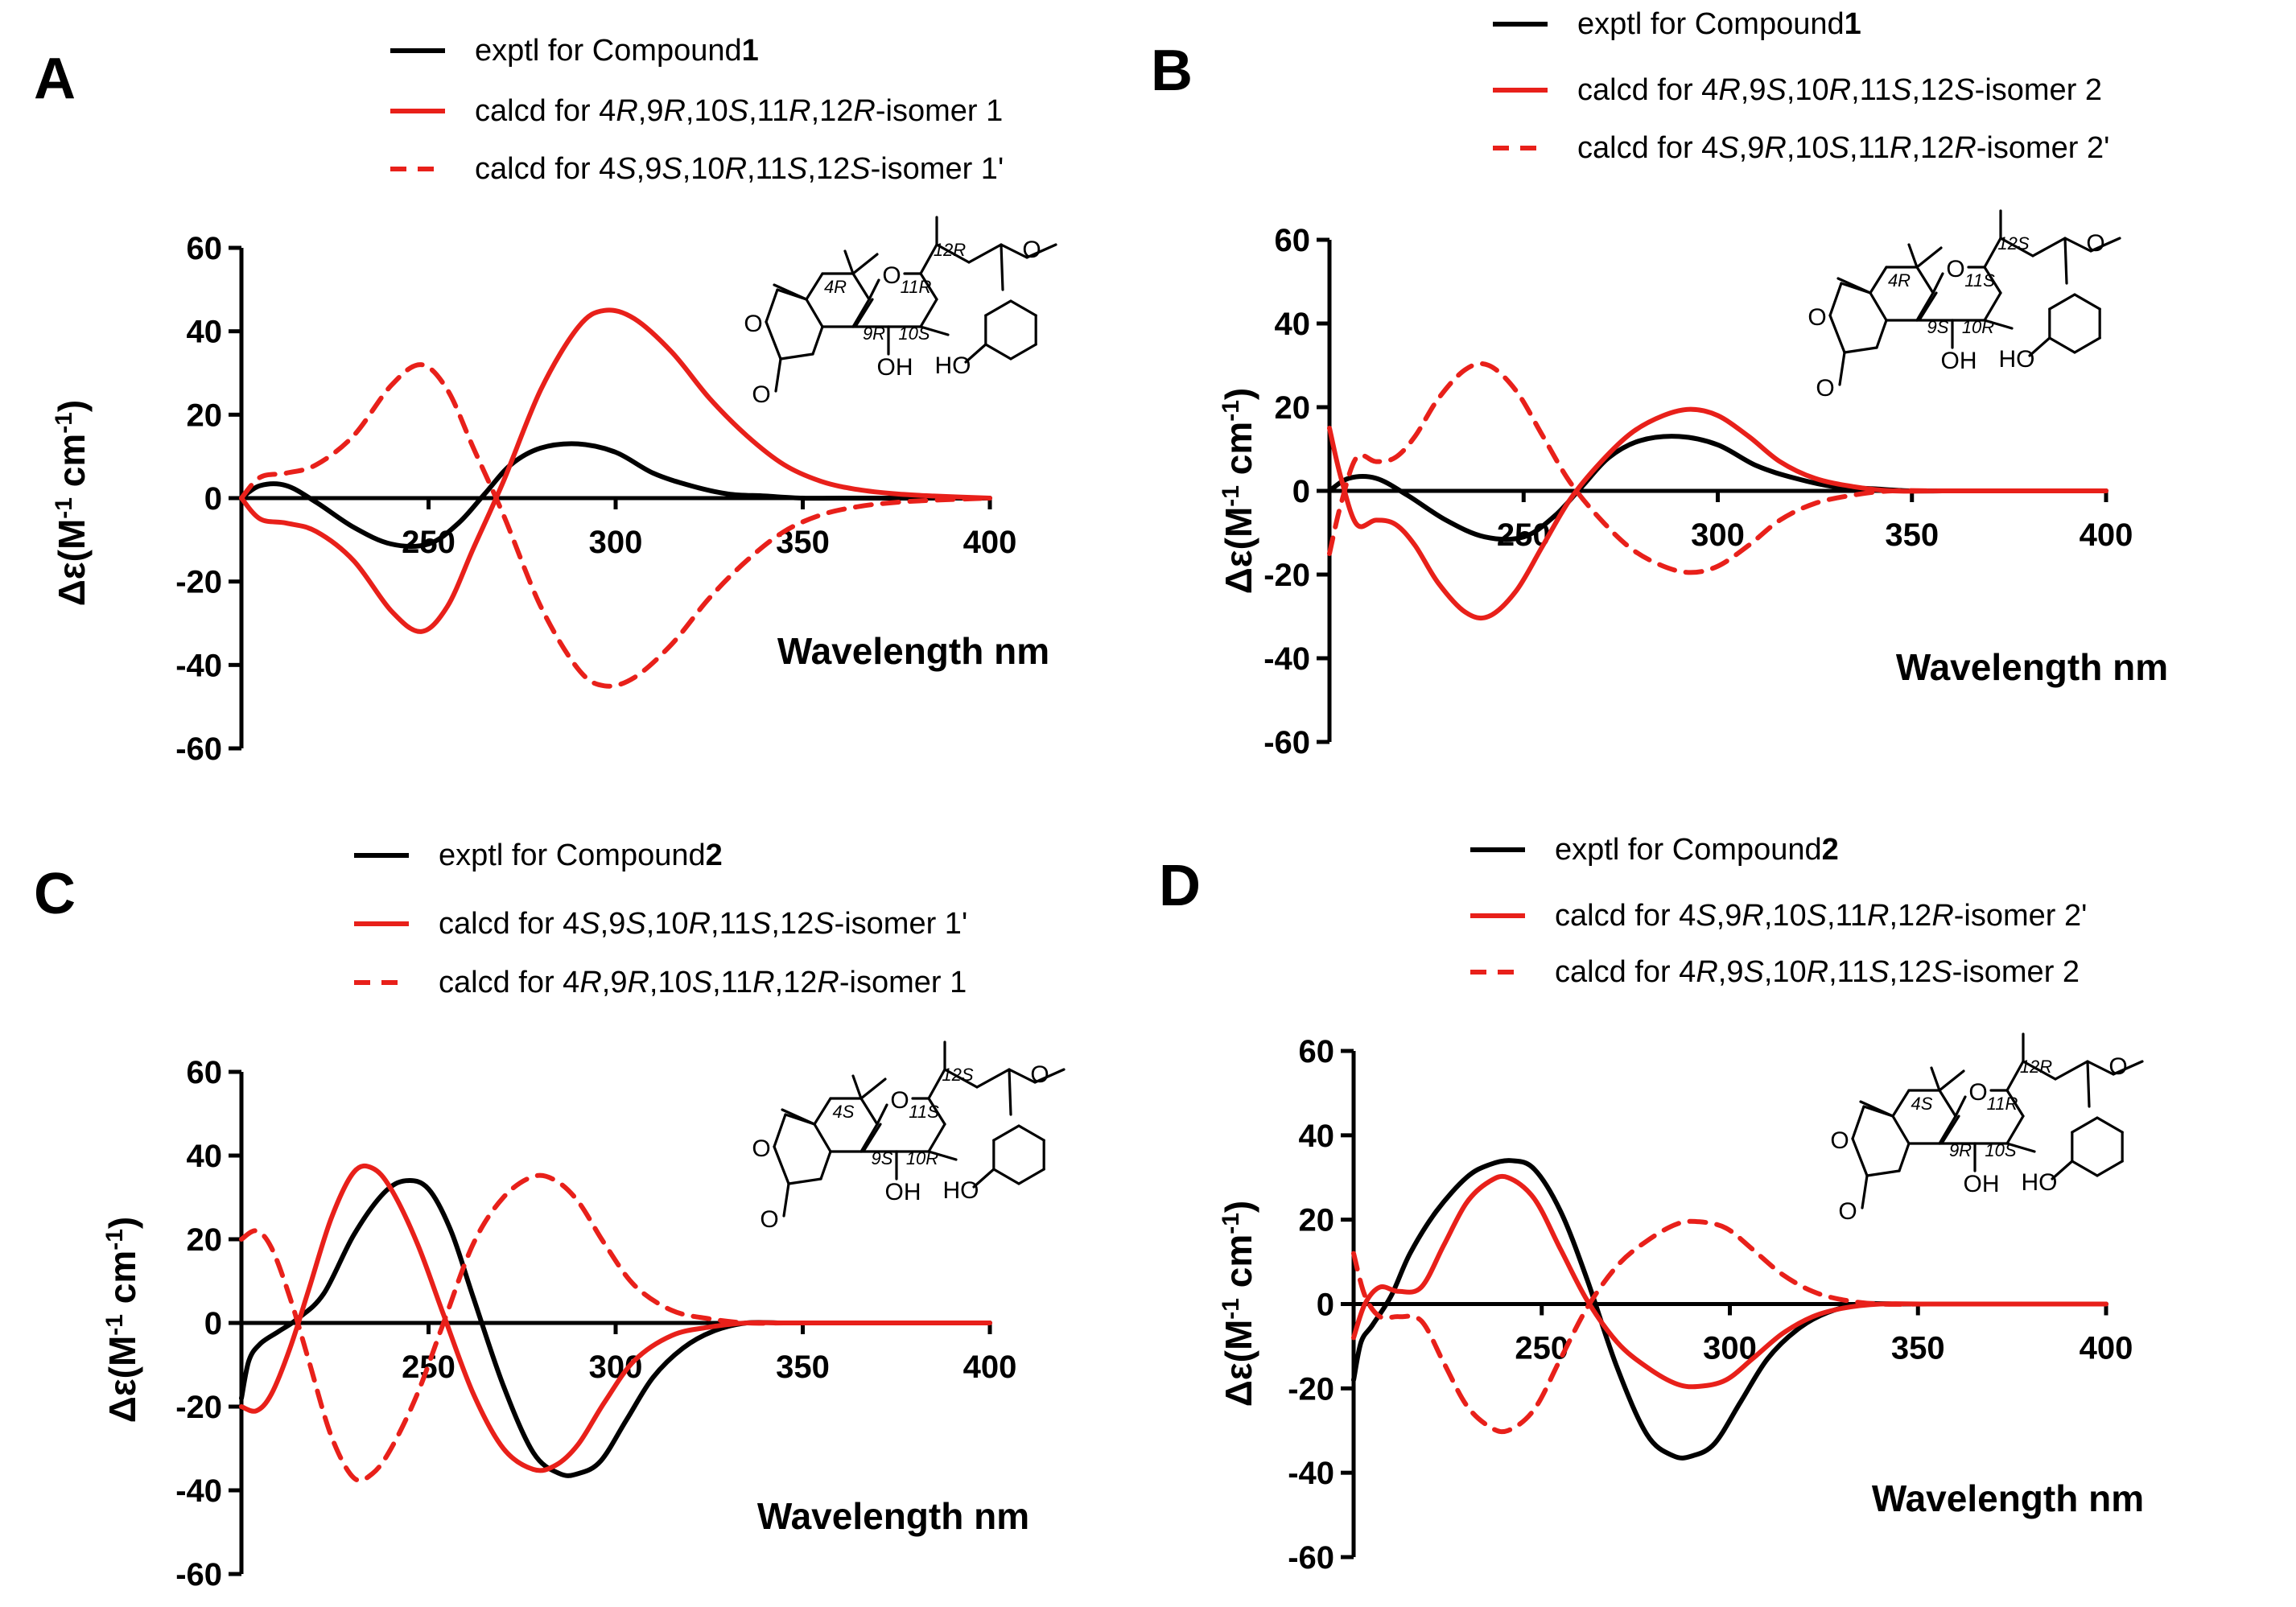 This screenshot has width=2296, height=1607. I want to click on x-tick-label: 300, so click(1718, 535).